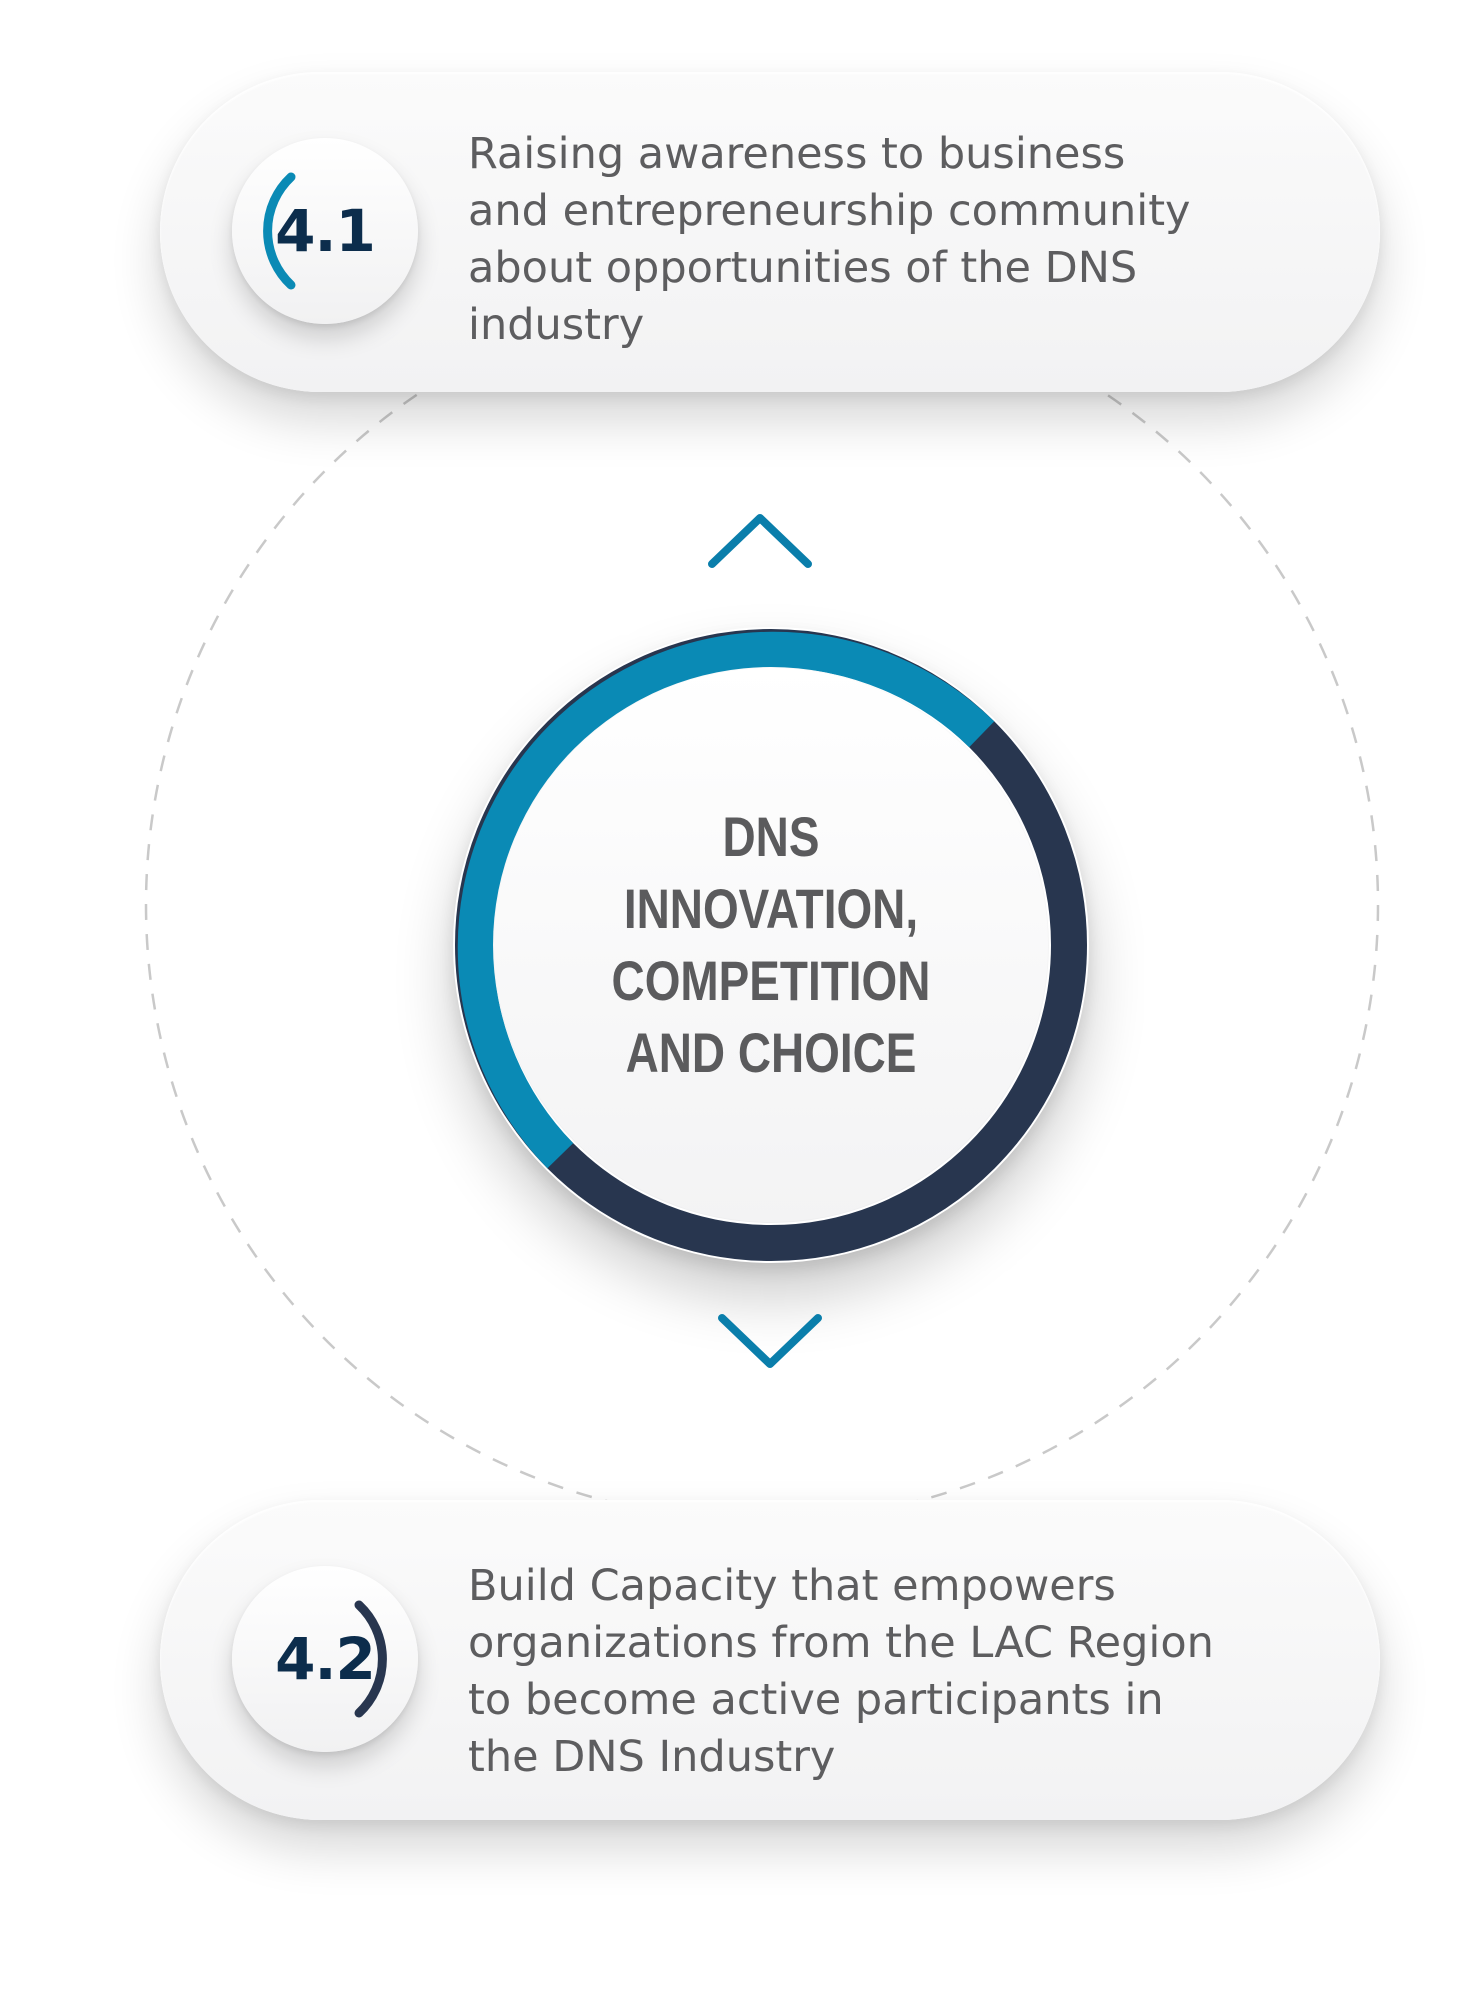  I want to click on item-badge-4-1: 4.1, so click(325, 231).